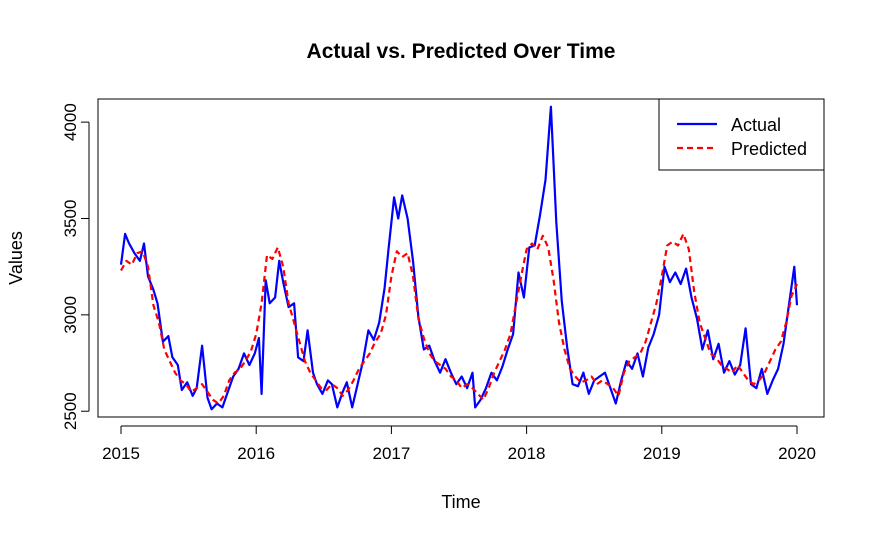  What do you see at coordinates (769, 149) in the screenshot?
I see `legend-label-predicted: Predicted` at bounding box center [769, 149].